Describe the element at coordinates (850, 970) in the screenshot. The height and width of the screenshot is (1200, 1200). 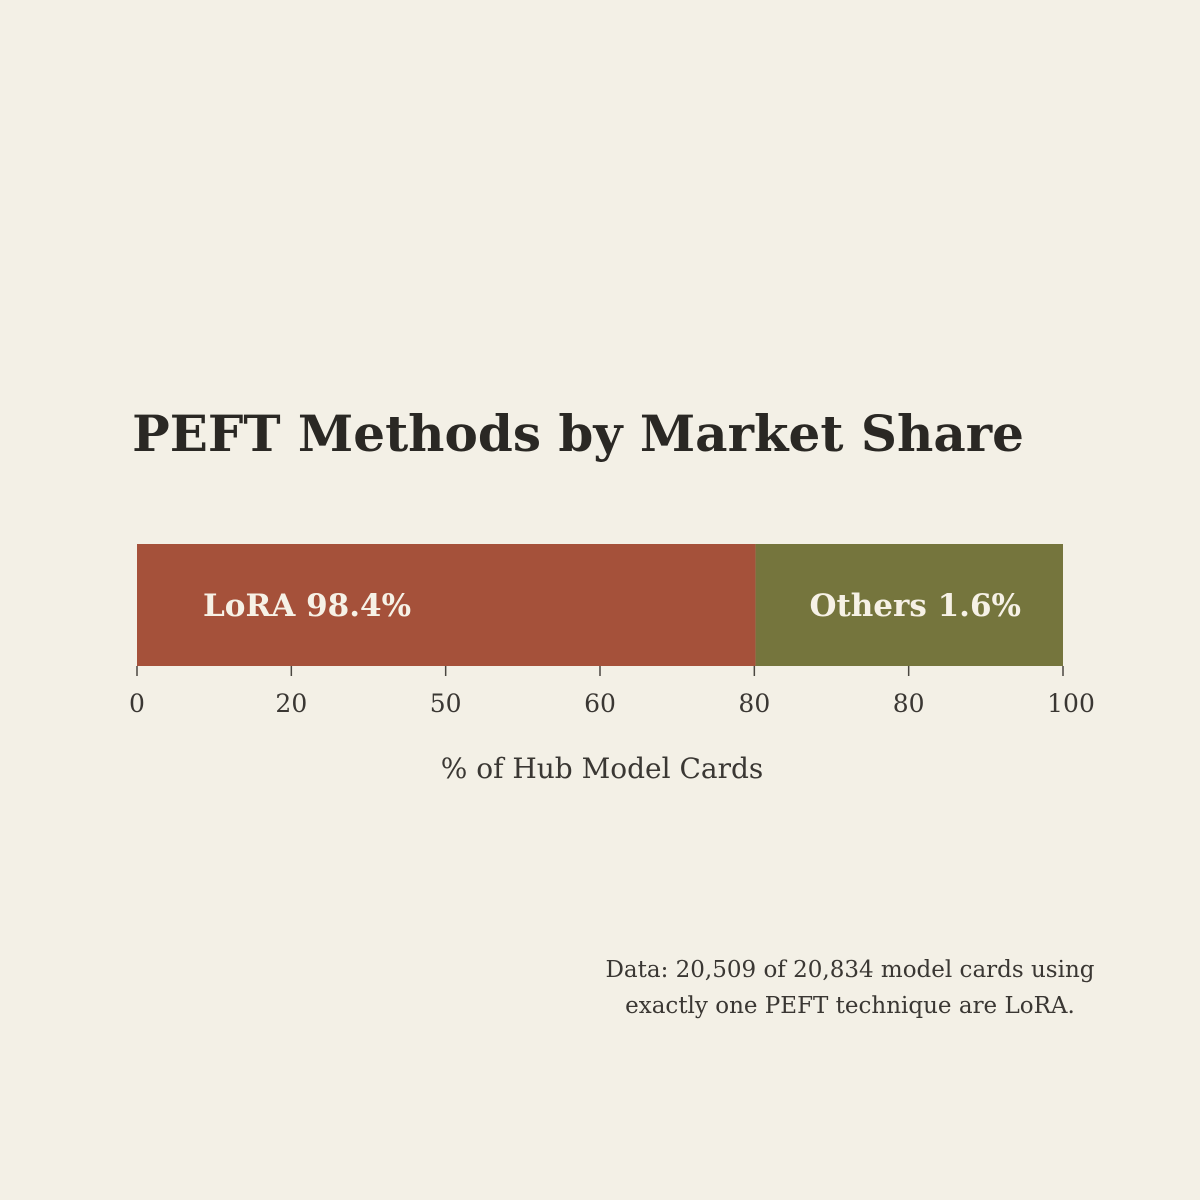
I see `note-line-1: Data: 20,509 of 20,834 model cards using` at that location.